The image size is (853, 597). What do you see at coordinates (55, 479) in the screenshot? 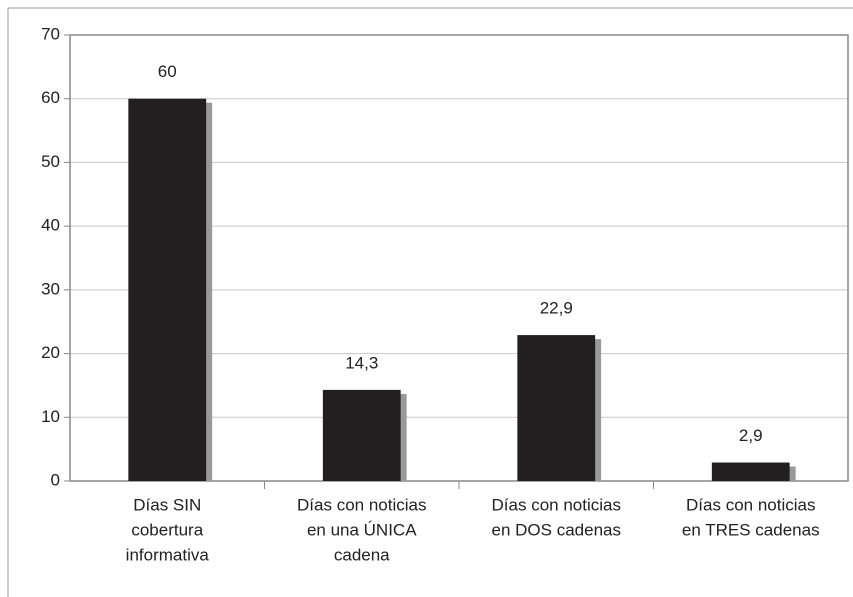
I see `y-tick-label: 0` at bounding box center [55, 479].